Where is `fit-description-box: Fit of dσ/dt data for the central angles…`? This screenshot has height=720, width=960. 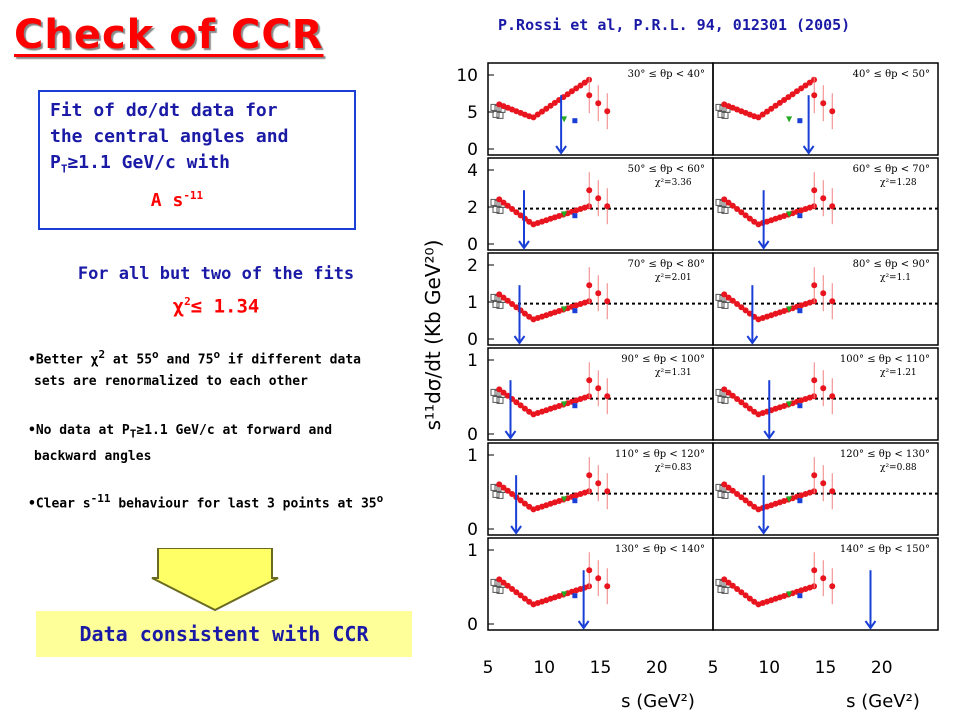 fit-description-box: Fit of dσ/dt data for the central angles… is located at coordinates (197, 160).